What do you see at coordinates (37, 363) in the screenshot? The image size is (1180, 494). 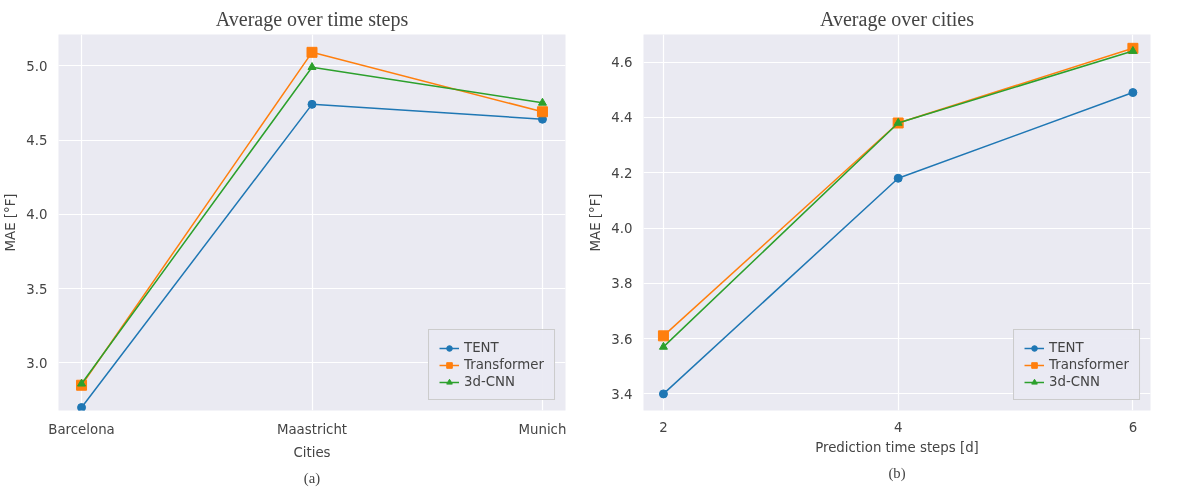 I see `y-tick-label: 3.0` at bounding box center [37, 363].